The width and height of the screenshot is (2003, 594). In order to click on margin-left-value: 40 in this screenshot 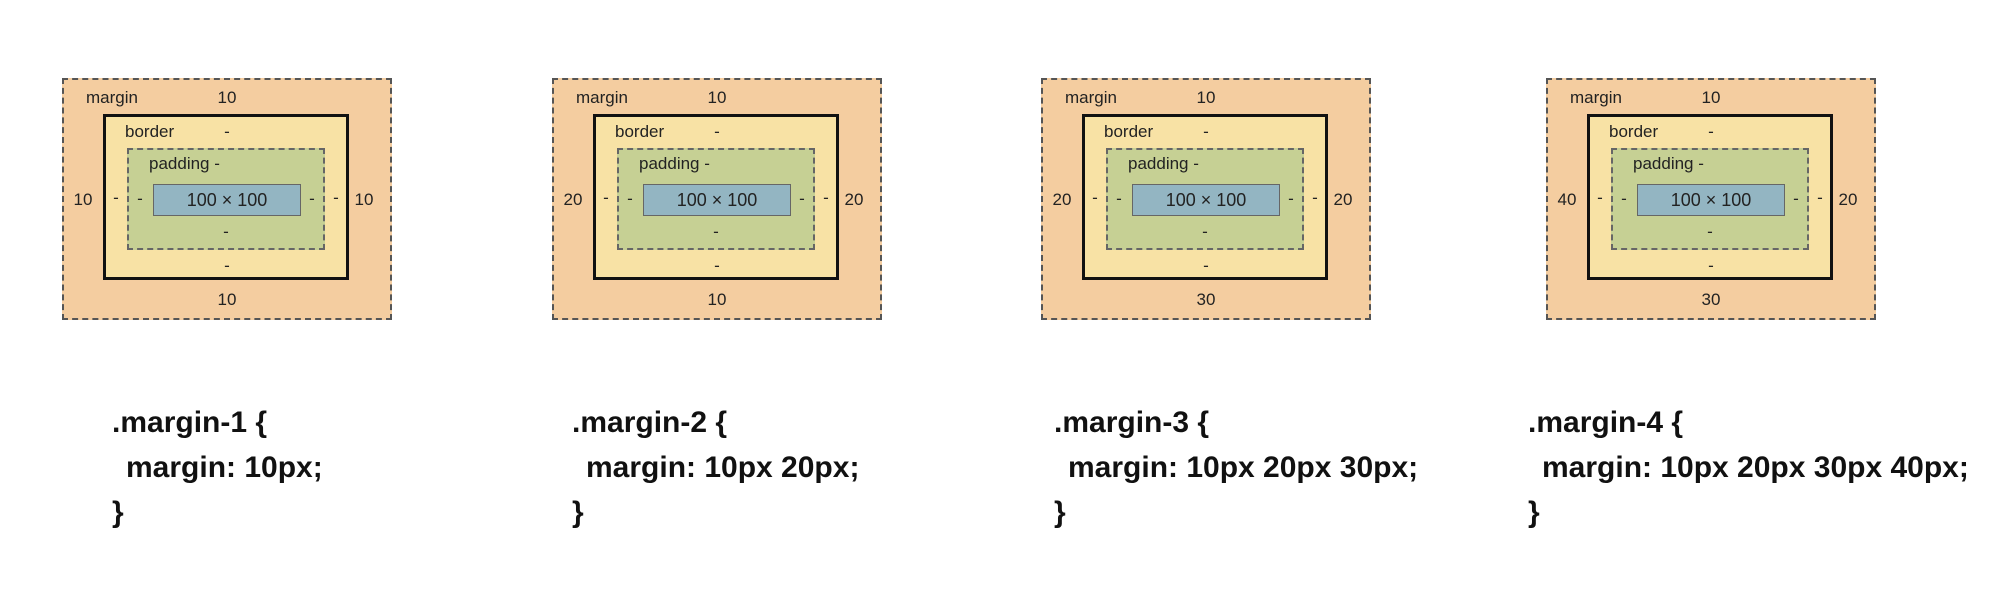, I will do `click(1567, 199)`.